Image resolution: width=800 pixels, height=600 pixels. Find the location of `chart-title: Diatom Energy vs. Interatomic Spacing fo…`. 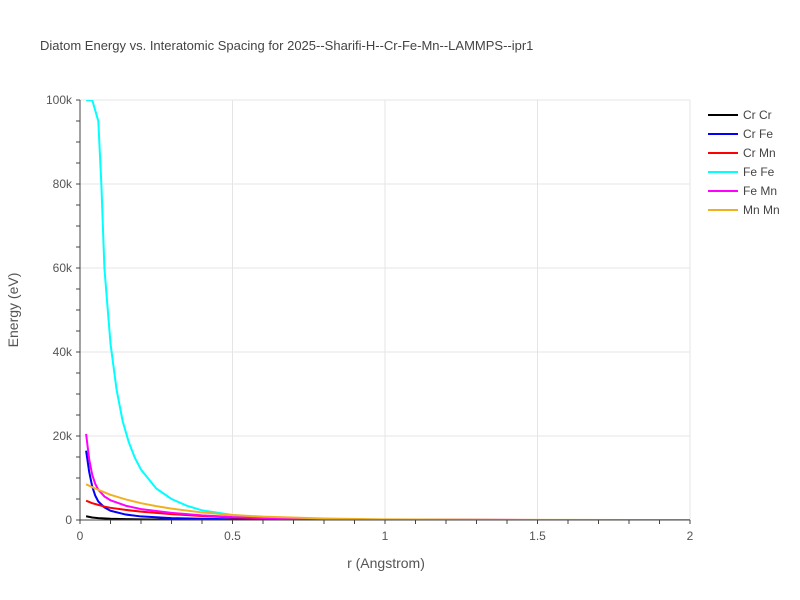

chart-title: Diatom Energy vs. Interatomic Spacing fo… is located at coordinates (286, 45).